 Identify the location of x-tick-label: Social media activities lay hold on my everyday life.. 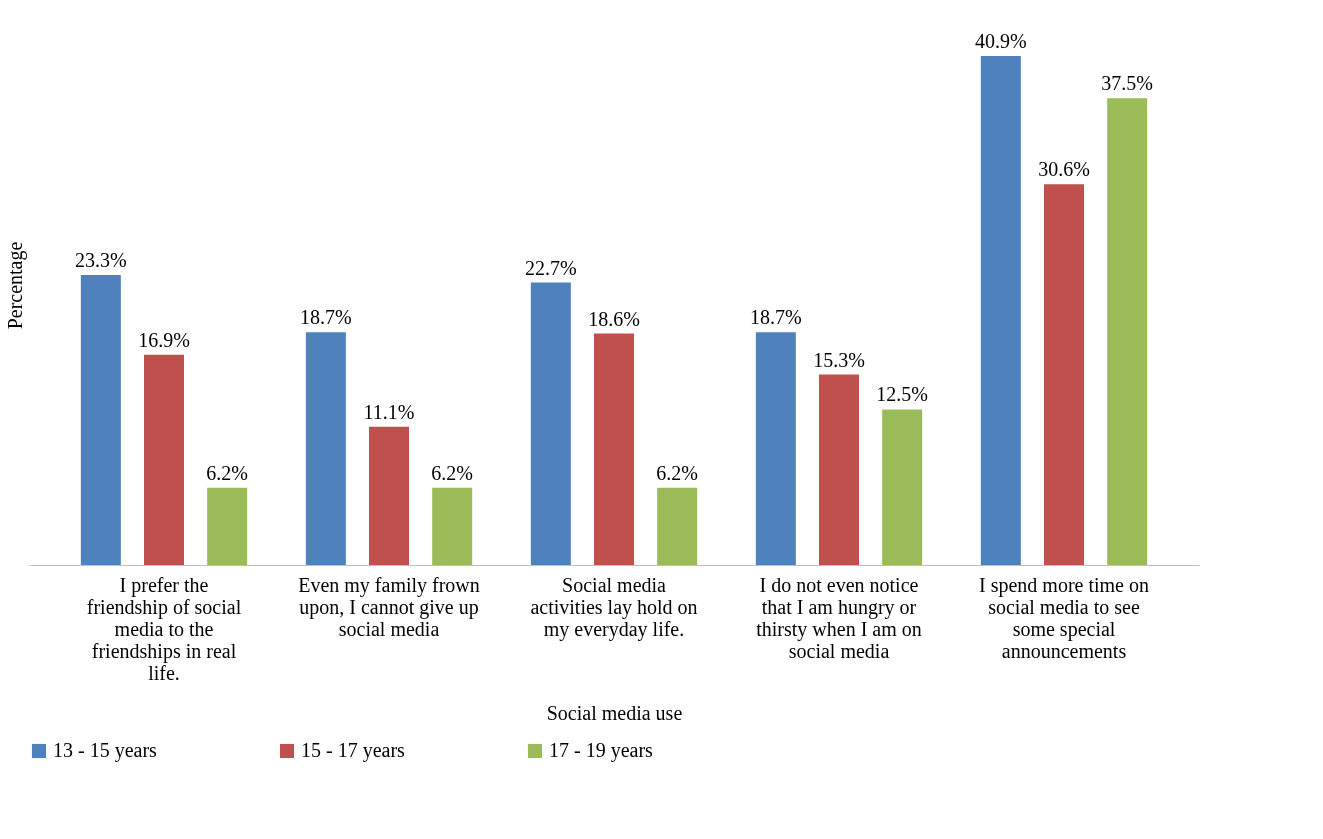
(614, 607).